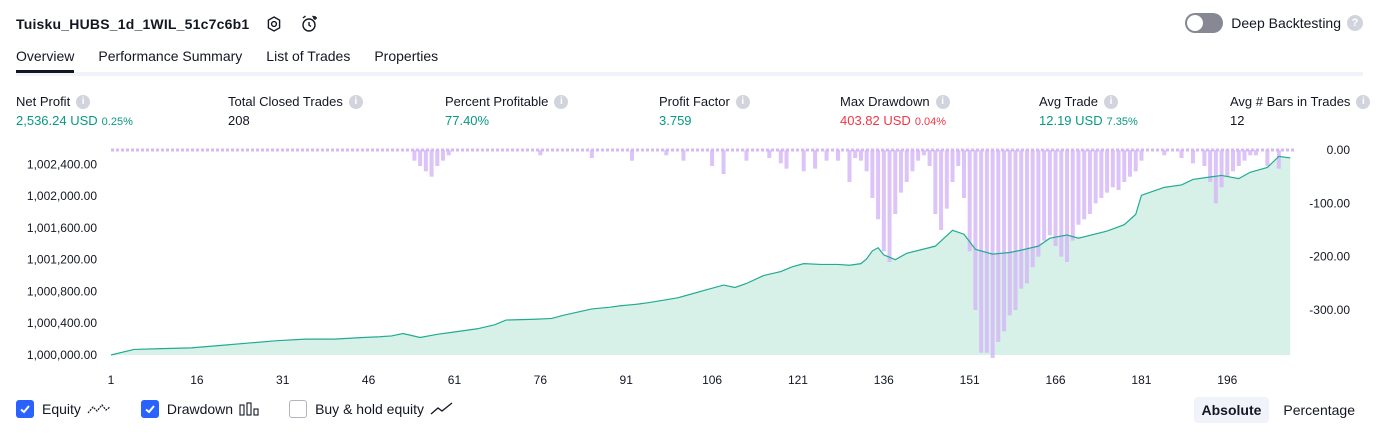 Image resolution: width=1379 pixels, height=435 pixels. Describe the element at coordinates (441, 408) in the screenshot. I see `buy-hold-line-icon` at that location.